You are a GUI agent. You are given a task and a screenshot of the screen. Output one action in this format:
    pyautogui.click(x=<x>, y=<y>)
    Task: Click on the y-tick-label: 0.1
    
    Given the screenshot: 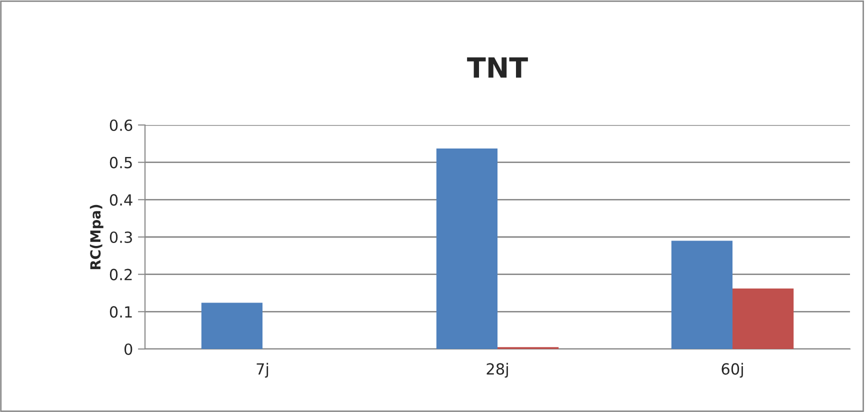 What is the action you would take?
    pyautogui.click(x=121, y=312)
    